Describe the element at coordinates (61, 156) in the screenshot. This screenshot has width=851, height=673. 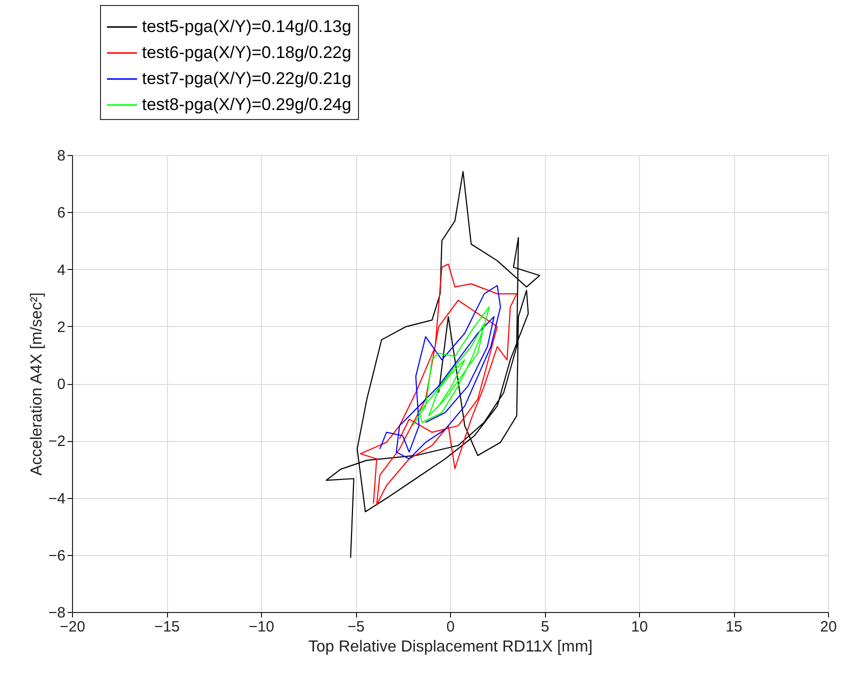
I see `y-tick-label: 8` at that location.